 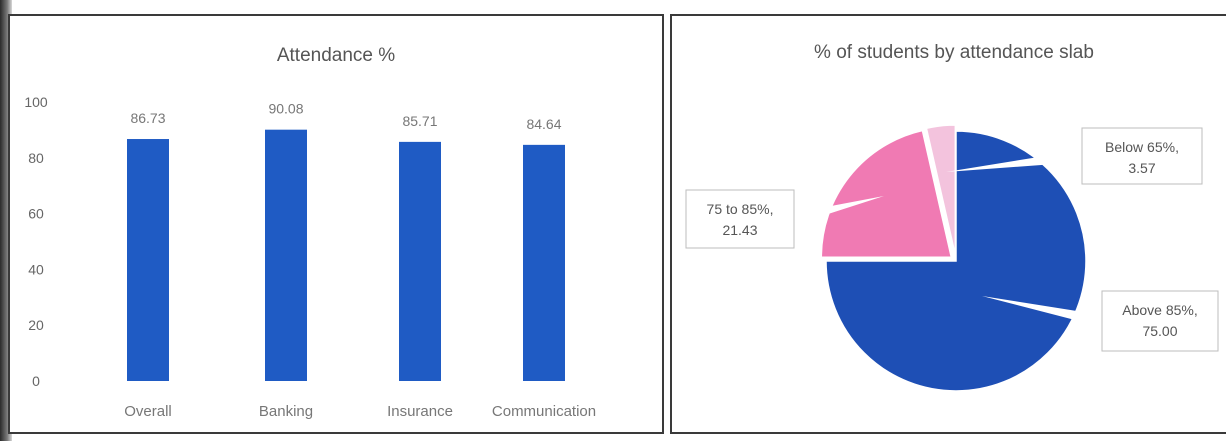 What do you see at coordinates (286, 411) in the screenshot?
I see `category-label-banking: Banking` at bounding box center [286, 411].